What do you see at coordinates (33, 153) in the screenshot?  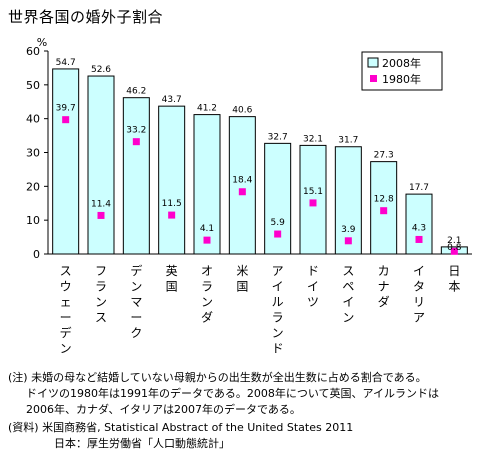 I see `y-tick-label: 30` at bounding box center [33, 153].